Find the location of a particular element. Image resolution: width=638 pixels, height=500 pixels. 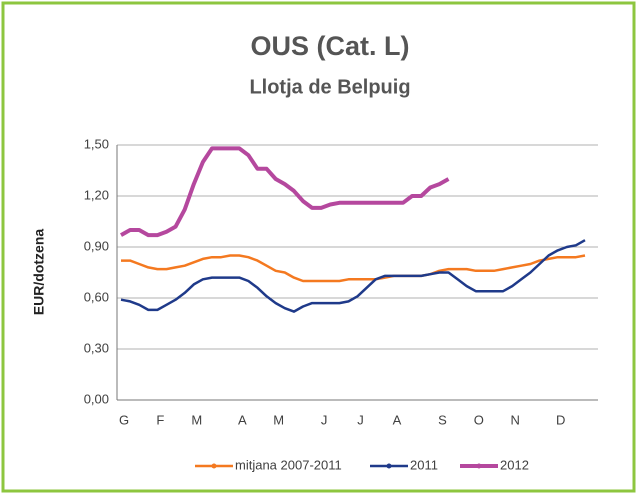

x-tick-label: D is located at coordinates (560, 419).